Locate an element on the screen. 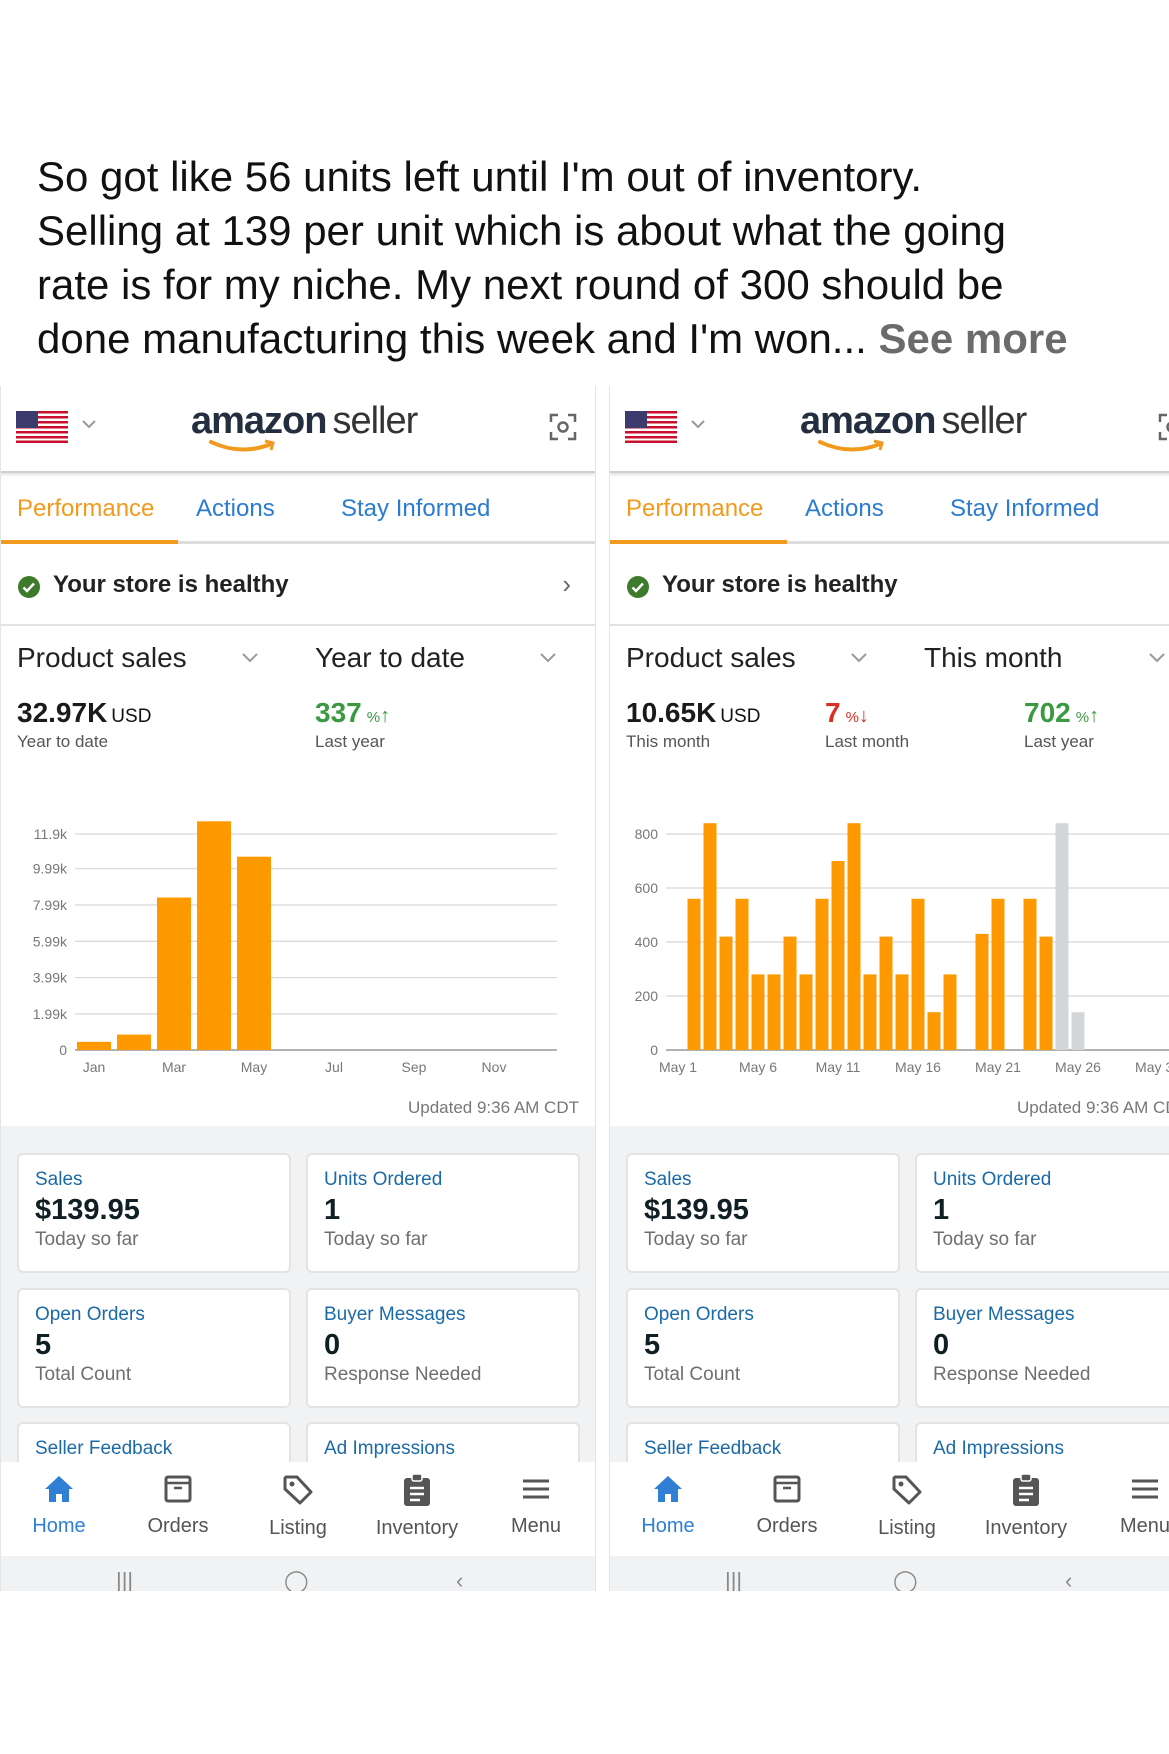 The width and height of the screenshot is (1169, 1754). percent-sign: % is located at coordinates (1082, 717).